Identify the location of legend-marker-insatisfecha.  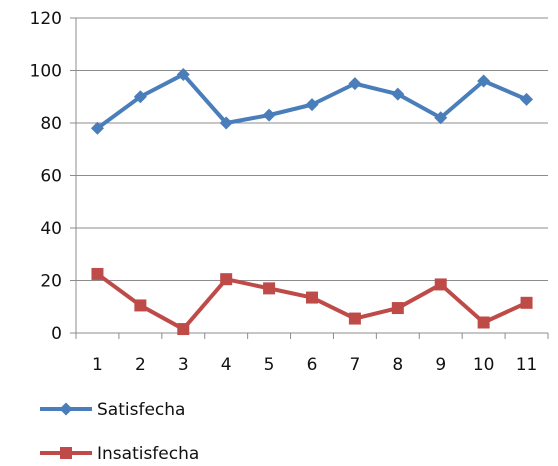
(66, 453).